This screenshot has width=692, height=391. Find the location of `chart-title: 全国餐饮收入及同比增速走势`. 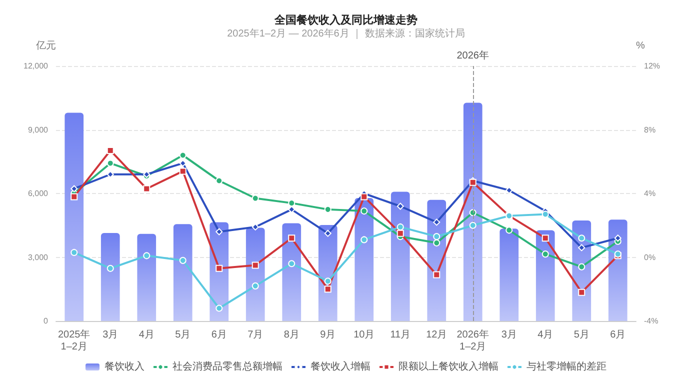

chart-title: 全国餐饮收入及同比增速走势 is located at coordinates (346, 20).